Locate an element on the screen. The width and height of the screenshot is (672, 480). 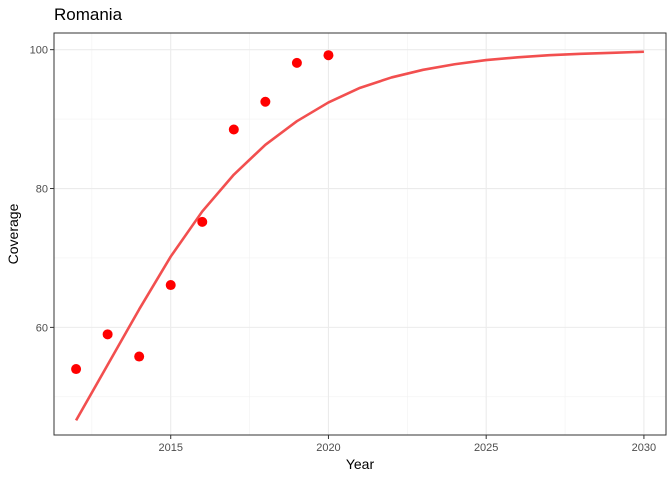
y-tick-label-80: 80 is located at coordinates (42, 190).